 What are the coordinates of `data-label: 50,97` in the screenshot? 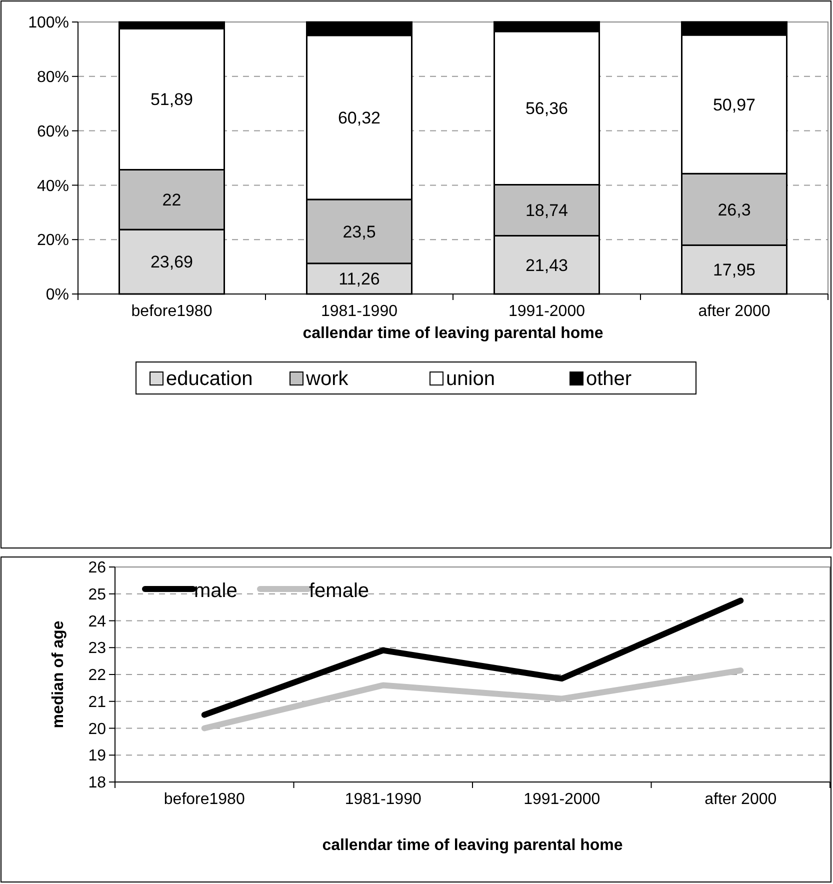 It's located at (734, 104).